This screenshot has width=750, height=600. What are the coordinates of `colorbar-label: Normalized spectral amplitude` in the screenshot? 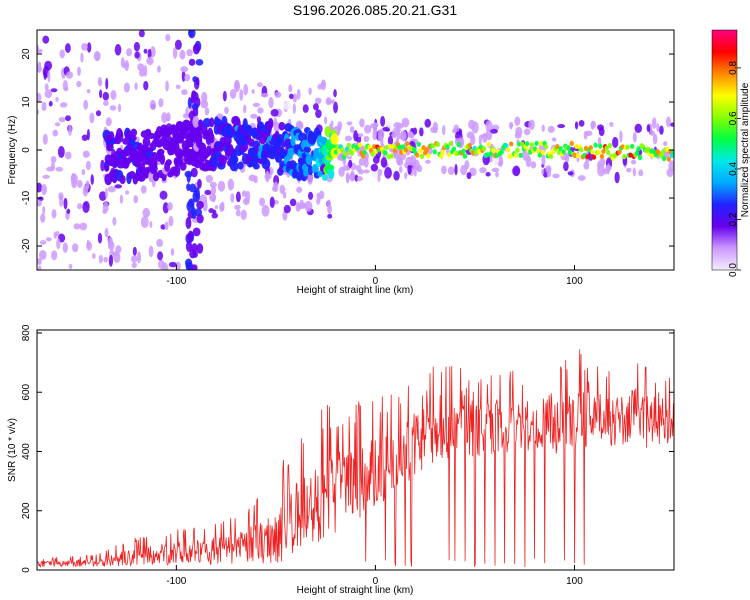 It's located at (745, 149).